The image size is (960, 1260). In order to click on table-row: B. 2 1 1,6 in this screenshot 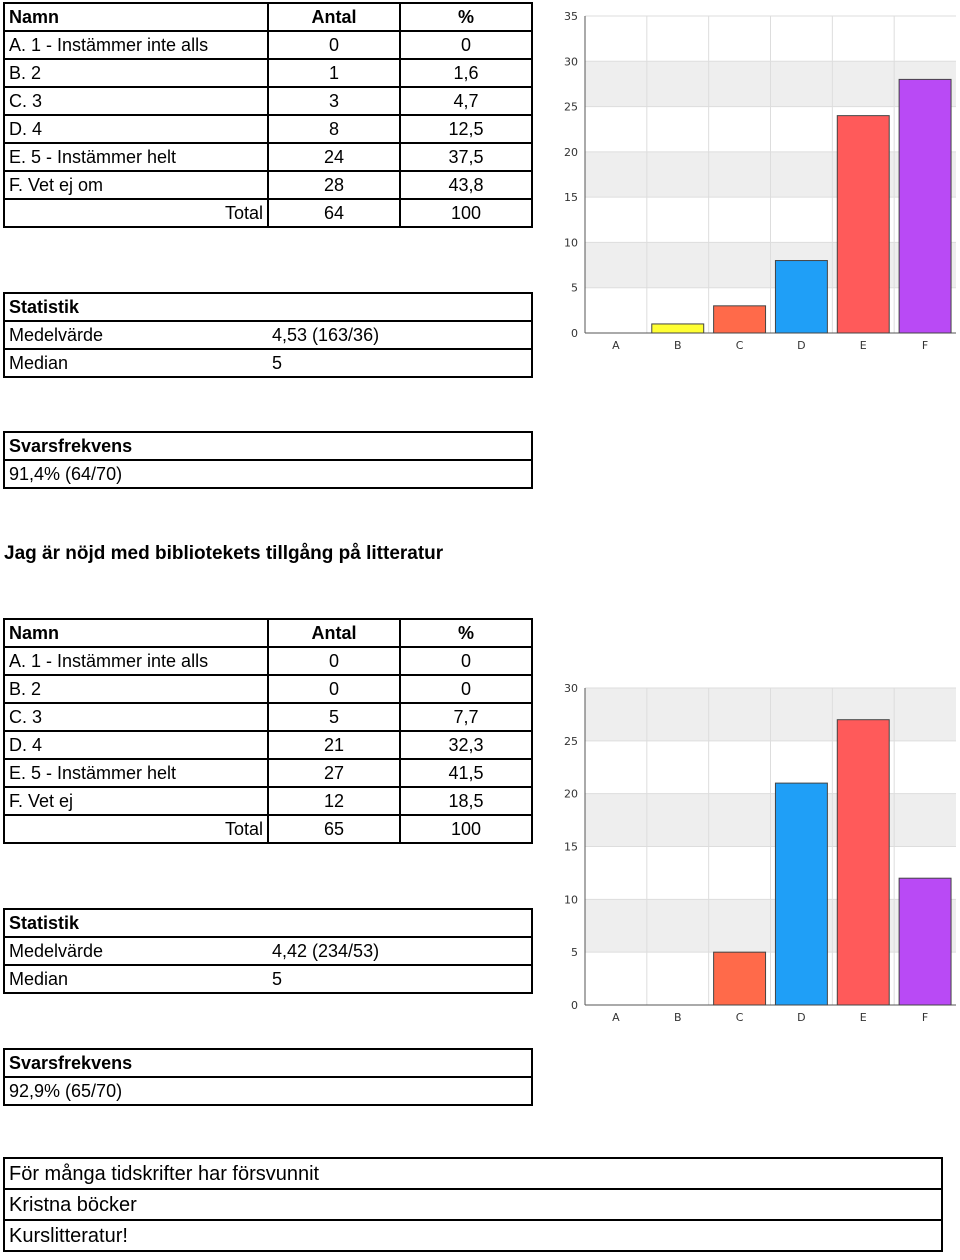, I will do `click(268, 73)`.